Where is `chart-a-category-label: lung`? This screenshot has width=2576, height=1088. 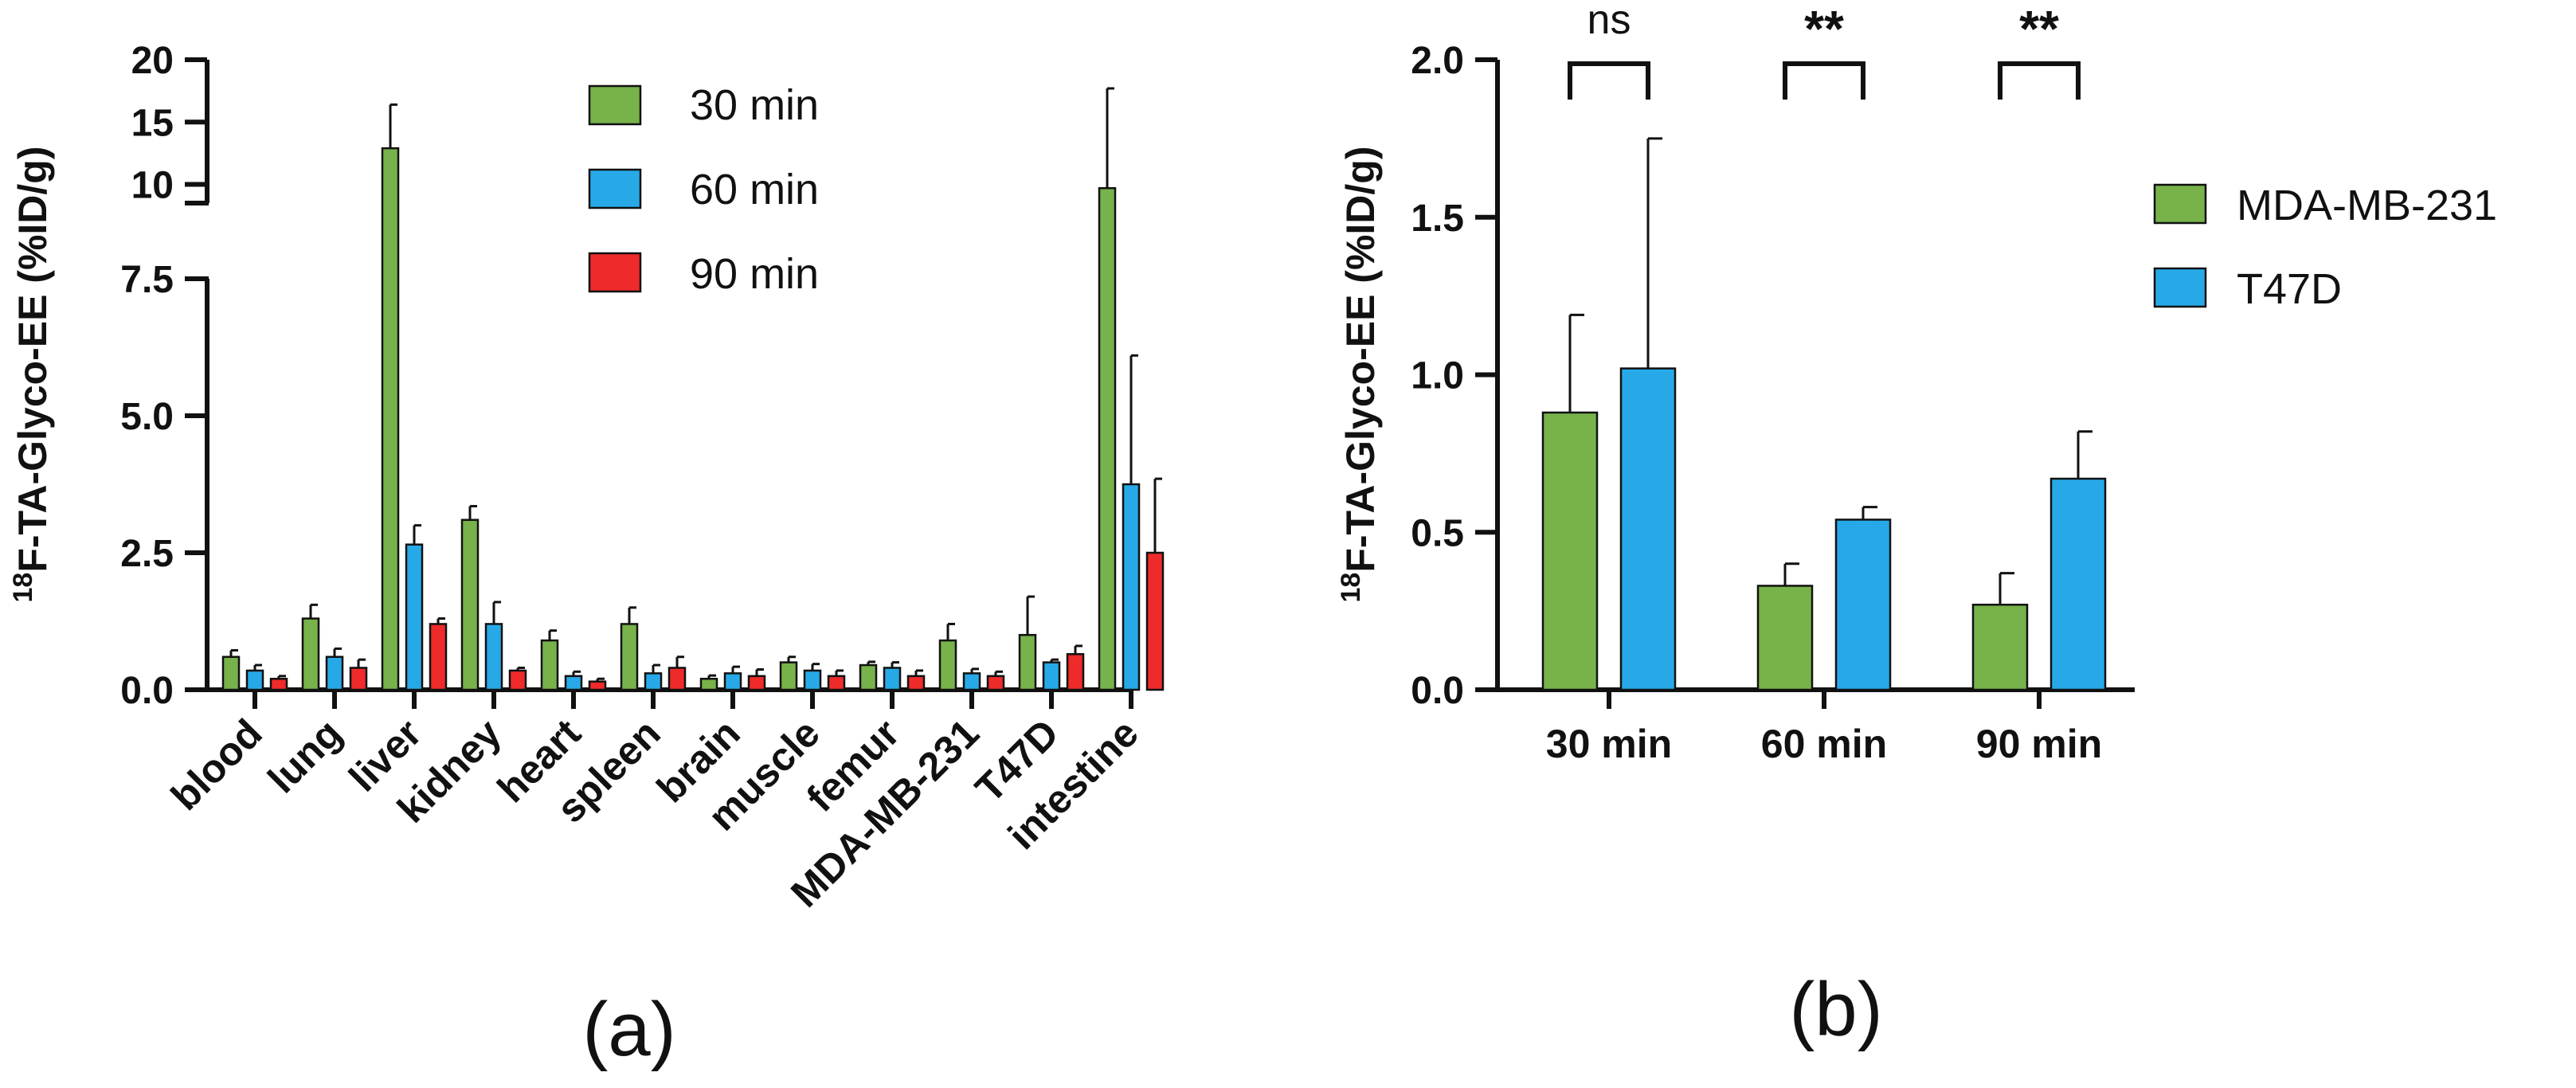
chart-a-category-label: lung is located at coordinates (305, 755).